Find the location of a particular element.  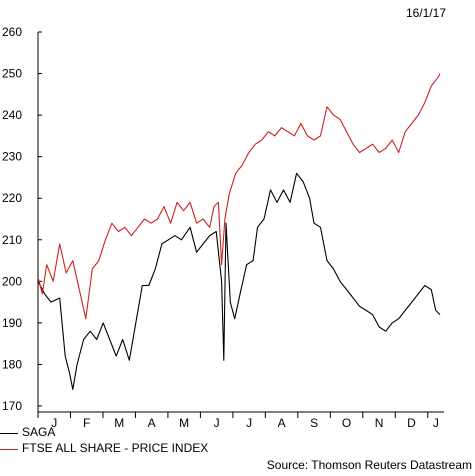

legend-label-ftse: FTSE ALL SHARE - PRICE INDEX is located at coordinates (115, 448).